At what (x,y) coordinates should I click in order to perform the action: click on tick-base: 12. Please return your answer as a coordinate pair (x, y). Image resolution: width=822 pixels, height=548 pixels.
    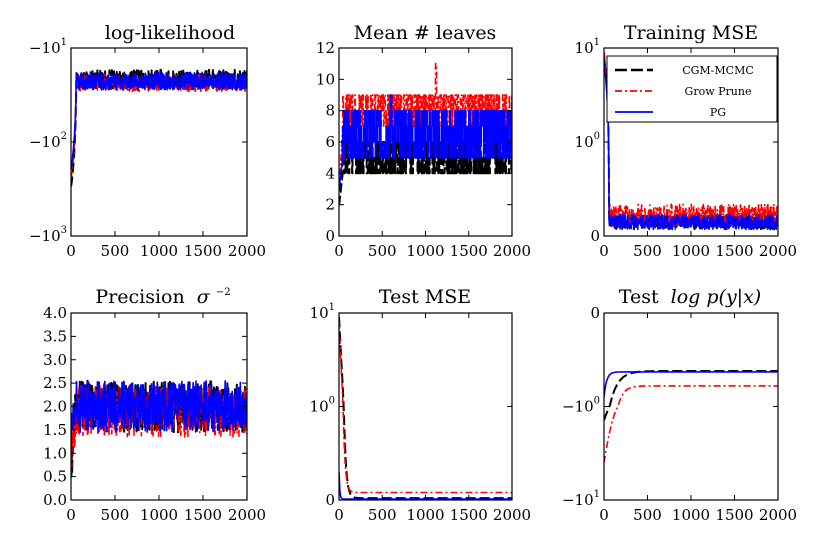
    Looking at the image, I should click on (325, 48).